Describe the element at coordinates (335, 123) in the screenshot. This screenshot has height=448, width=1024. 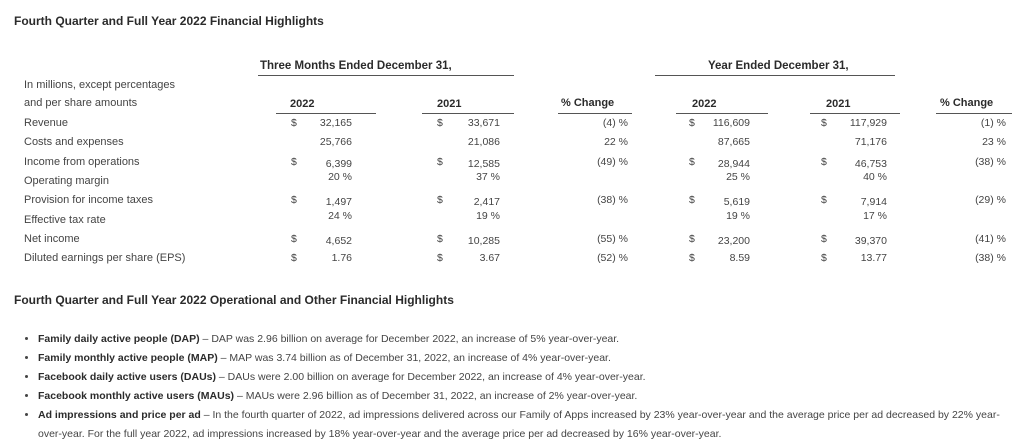
I see `table-cell: 32,165` at that location.